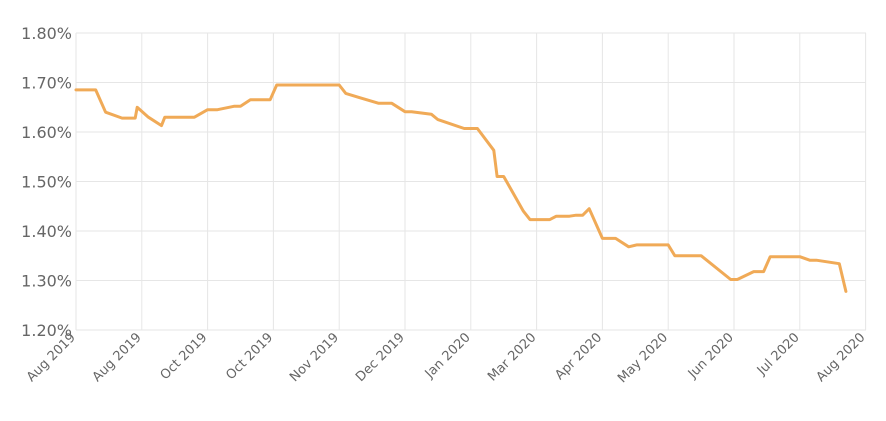  Describe the element at coordinates (46, 132) in the screenshot. I see `y-tick-label: 1.60%` at that location.